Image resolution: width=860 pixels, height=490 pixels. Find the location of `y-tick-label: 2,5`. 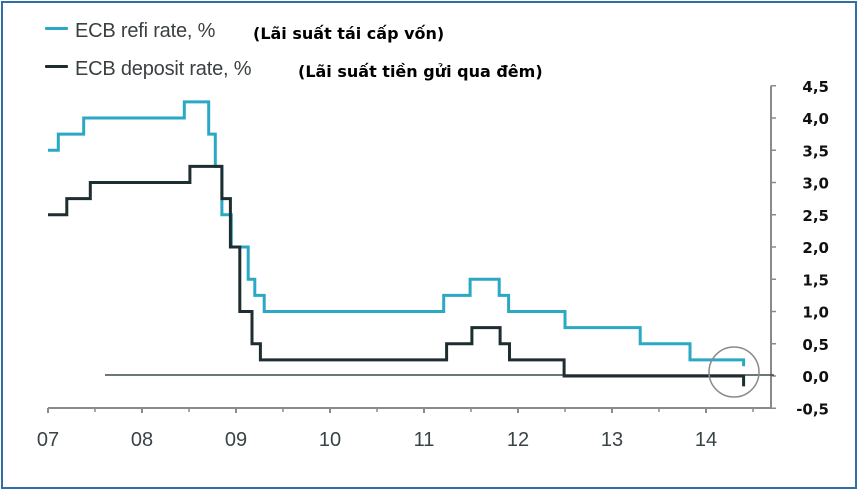

y-tick-label: 2,5 is located at coordinates (815, 216).